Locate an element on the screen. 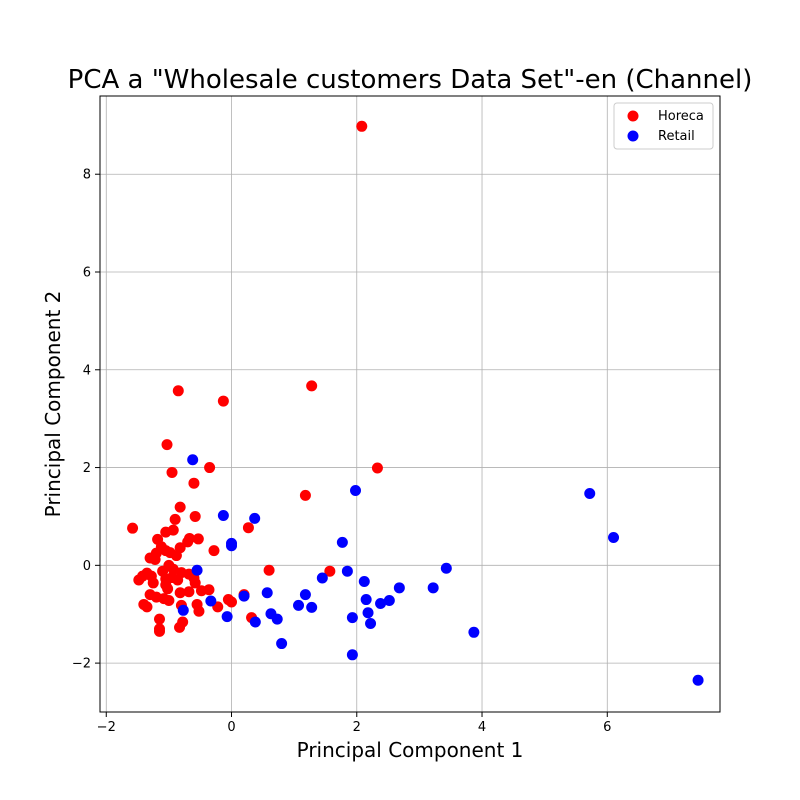 Image resolution: width=800 pixels, height=800 pixels. x-tick-label: 4 is located at coordinates (482, 727).